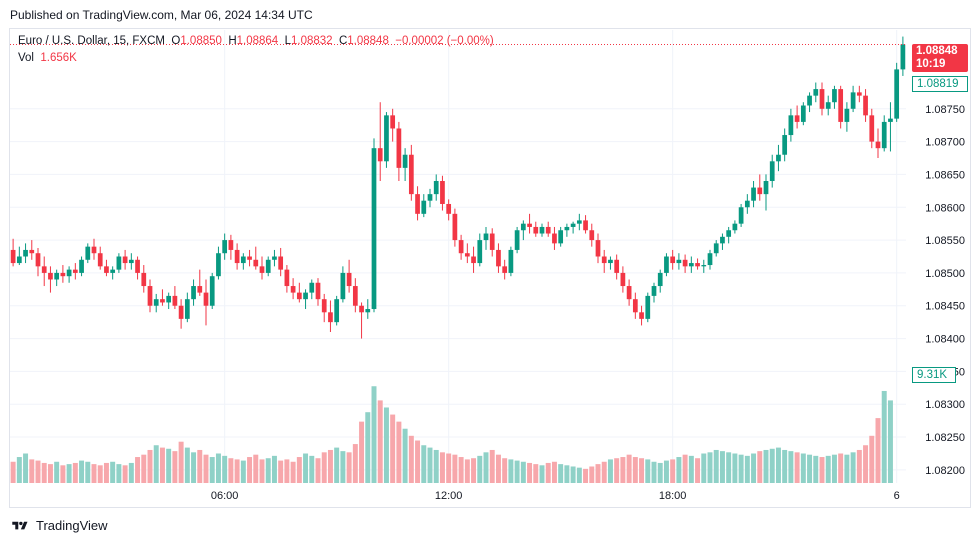 The width and height of the screenshot is (980, 545). I want to click on close-value: 1.08848, so click(368, 41).